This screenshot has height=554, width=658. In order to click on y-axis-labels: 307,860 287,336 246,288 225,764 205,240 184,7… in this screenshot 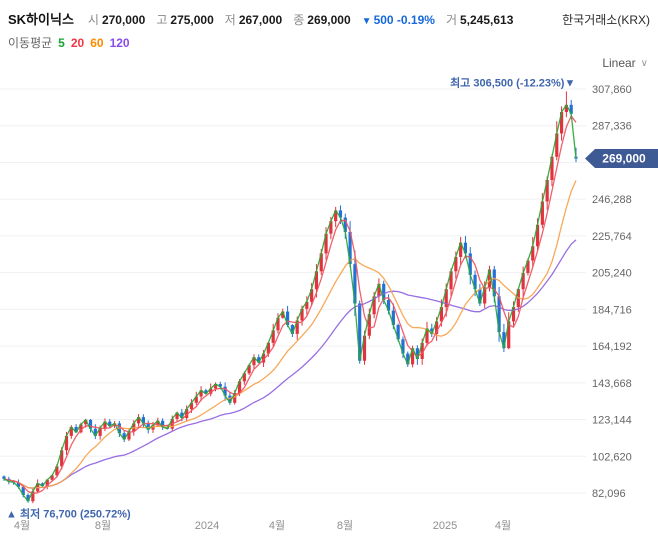, I will do `click(612, 292)`.